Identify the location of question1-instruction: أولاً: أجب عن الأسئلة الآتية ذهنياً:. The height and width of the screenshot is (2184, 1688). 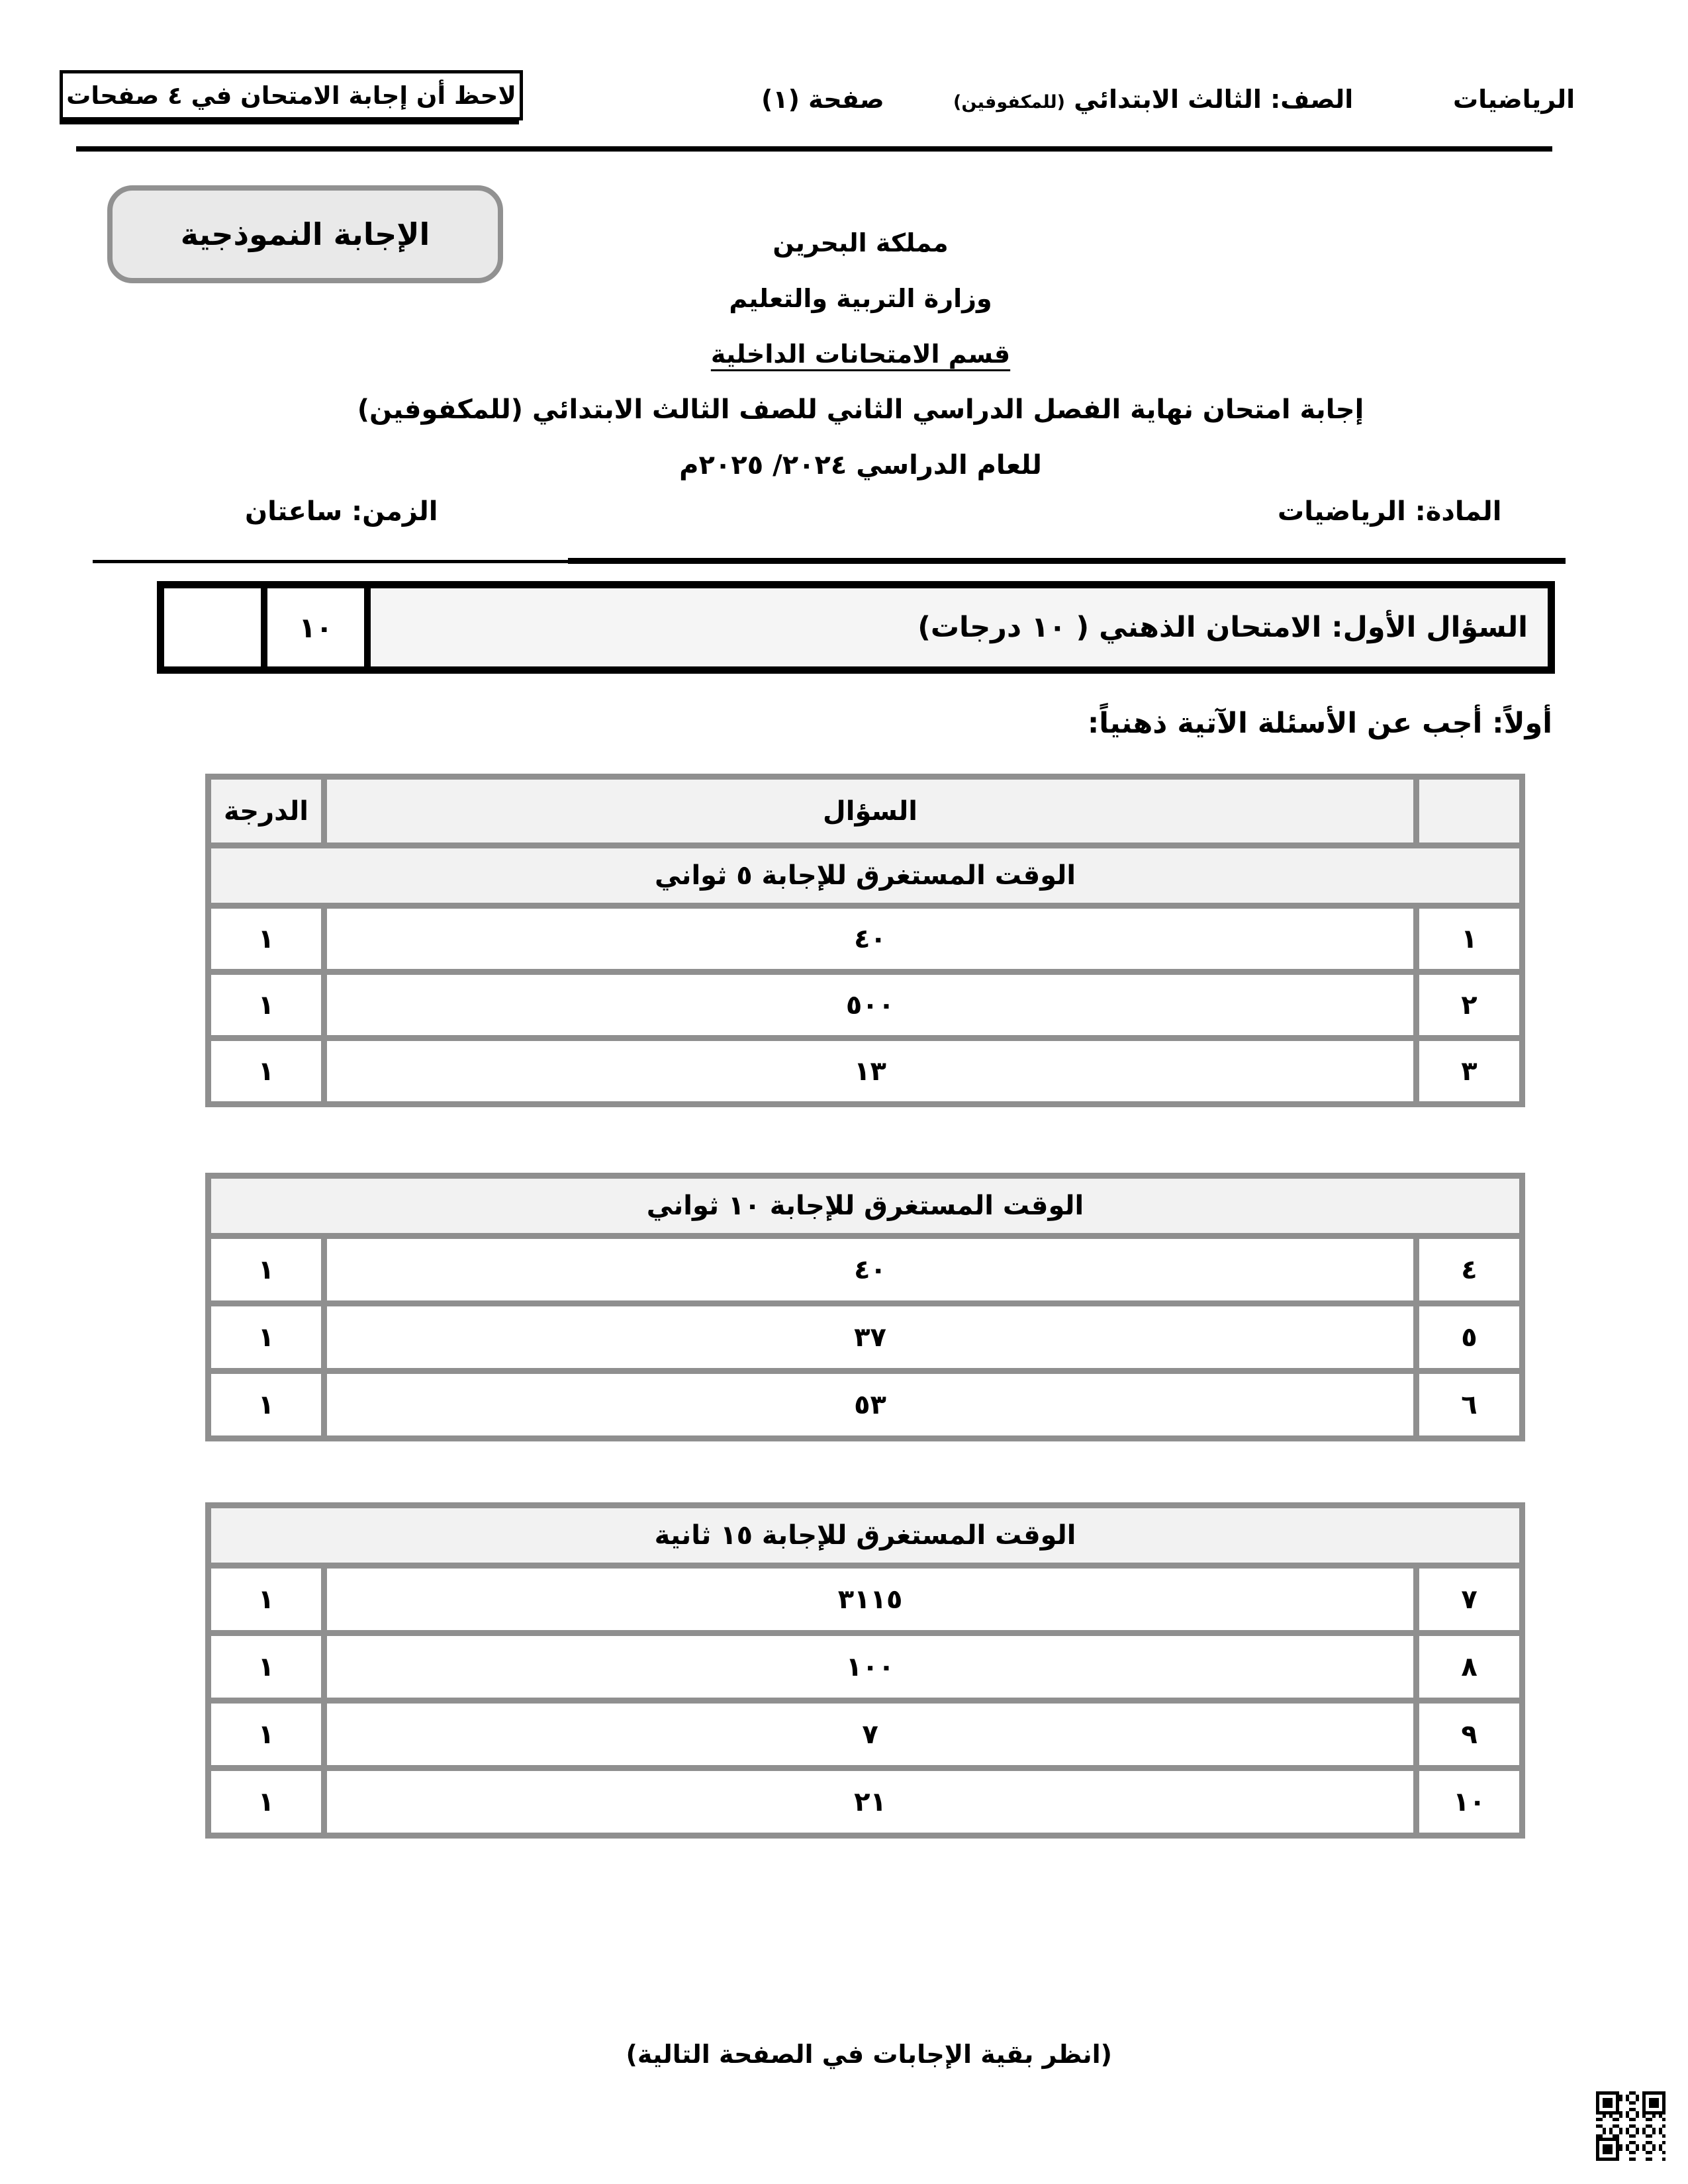
(1320, 724).